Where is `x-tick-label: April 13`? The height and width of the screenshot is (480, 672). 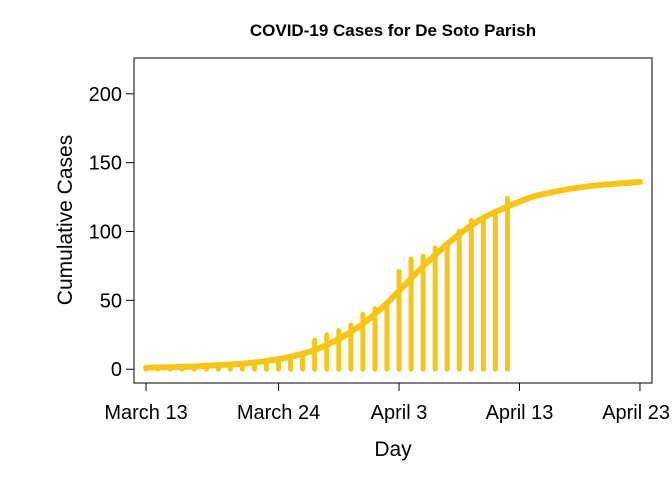 x-tick-label: April 13 is located at coordinates (520, 413).